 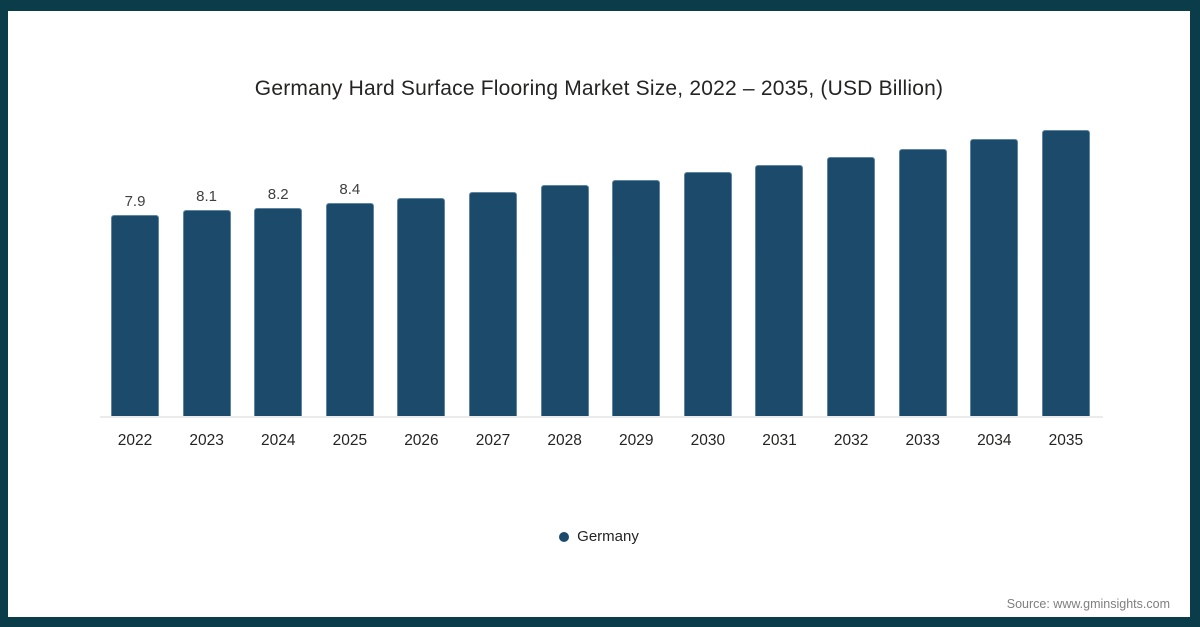 I want to click on bar-column-2023: 8.1, so click(x=206, y=273).